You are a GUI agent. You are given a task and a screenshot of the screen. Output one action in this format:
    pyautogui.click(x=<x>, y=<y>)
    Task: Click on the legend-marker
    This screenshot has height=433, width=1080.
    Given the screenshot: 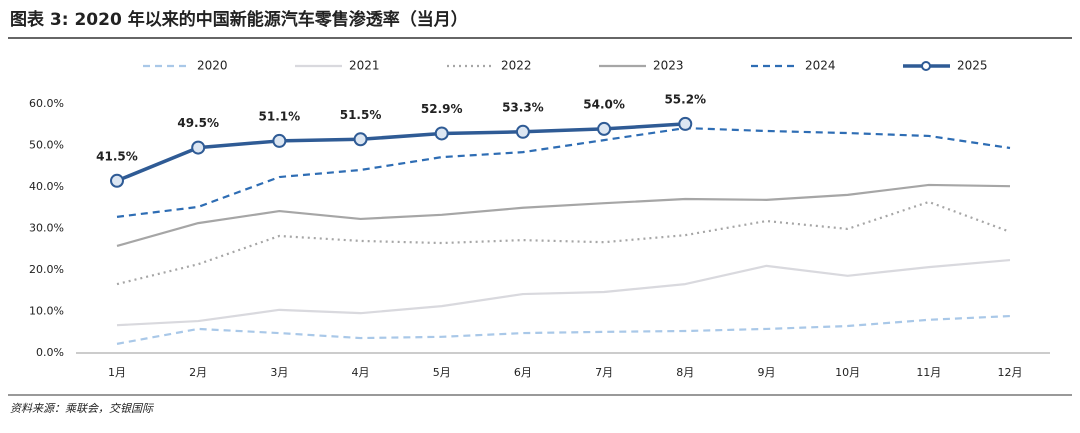 What is the action you would take?
    pyautogui.click(x=926, y=66)
    